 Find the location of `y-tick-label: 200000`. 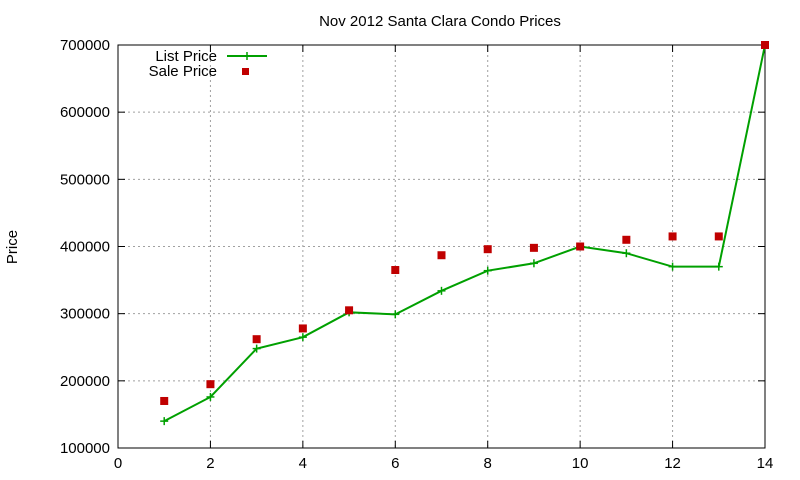

y-tick-label: 200000 is located at coordinates (85, 381).